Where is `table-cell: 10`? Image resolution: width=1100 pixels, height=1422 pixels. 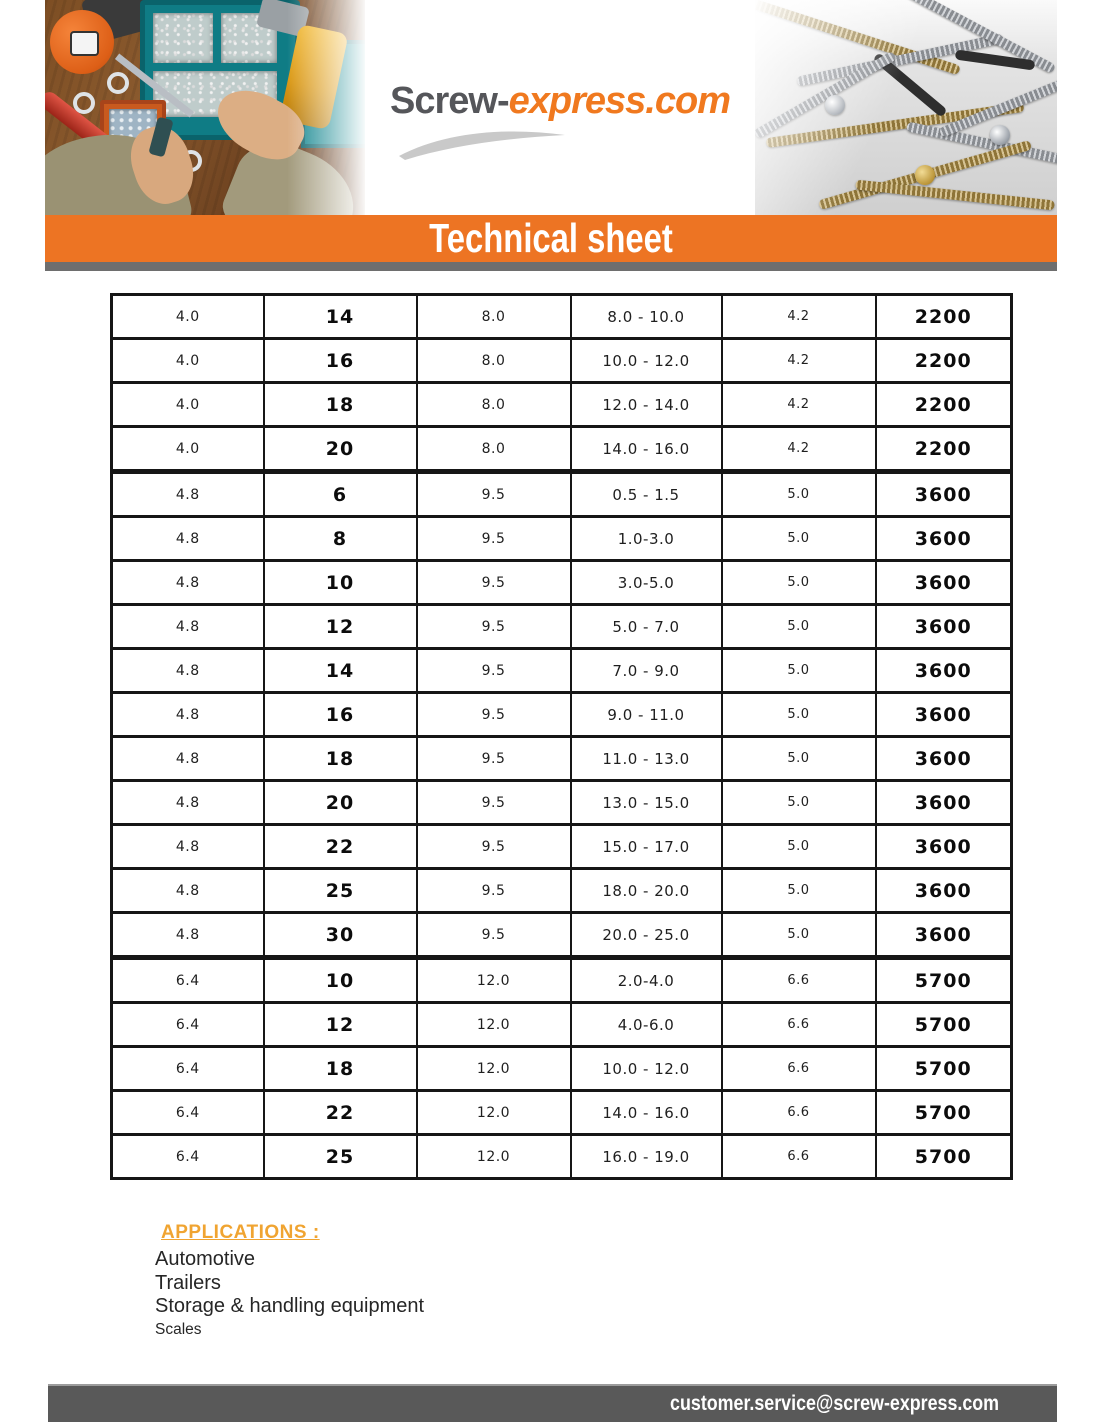 table-cell: 10 is located at coordinates (340, 582).